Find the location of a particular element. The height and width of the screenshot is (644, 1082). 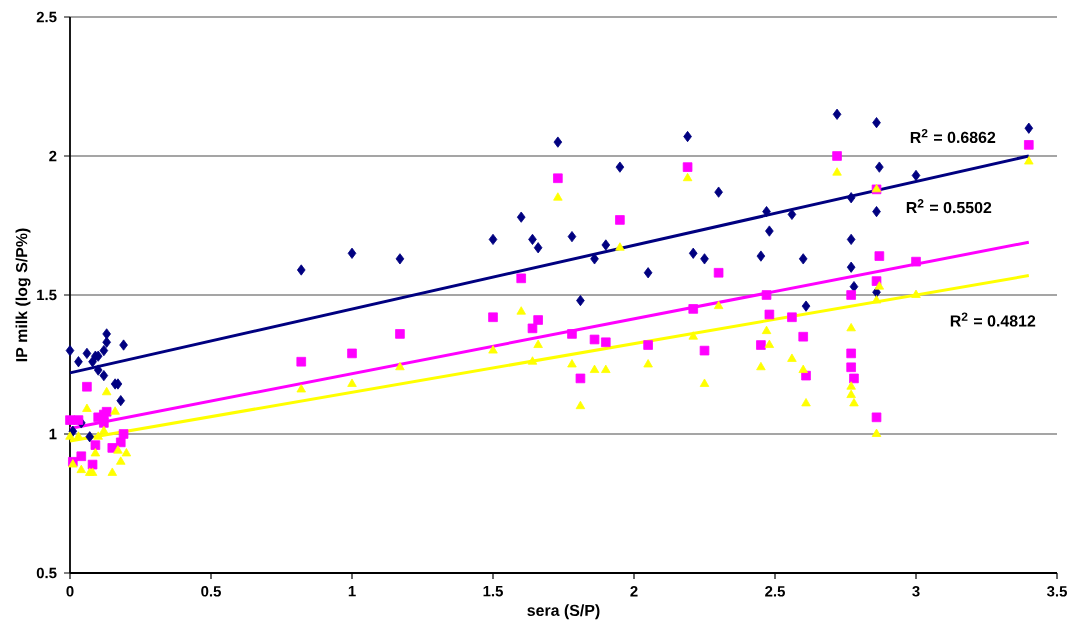

x-tick-label: 0.5 is located at coordinates (211, 591).